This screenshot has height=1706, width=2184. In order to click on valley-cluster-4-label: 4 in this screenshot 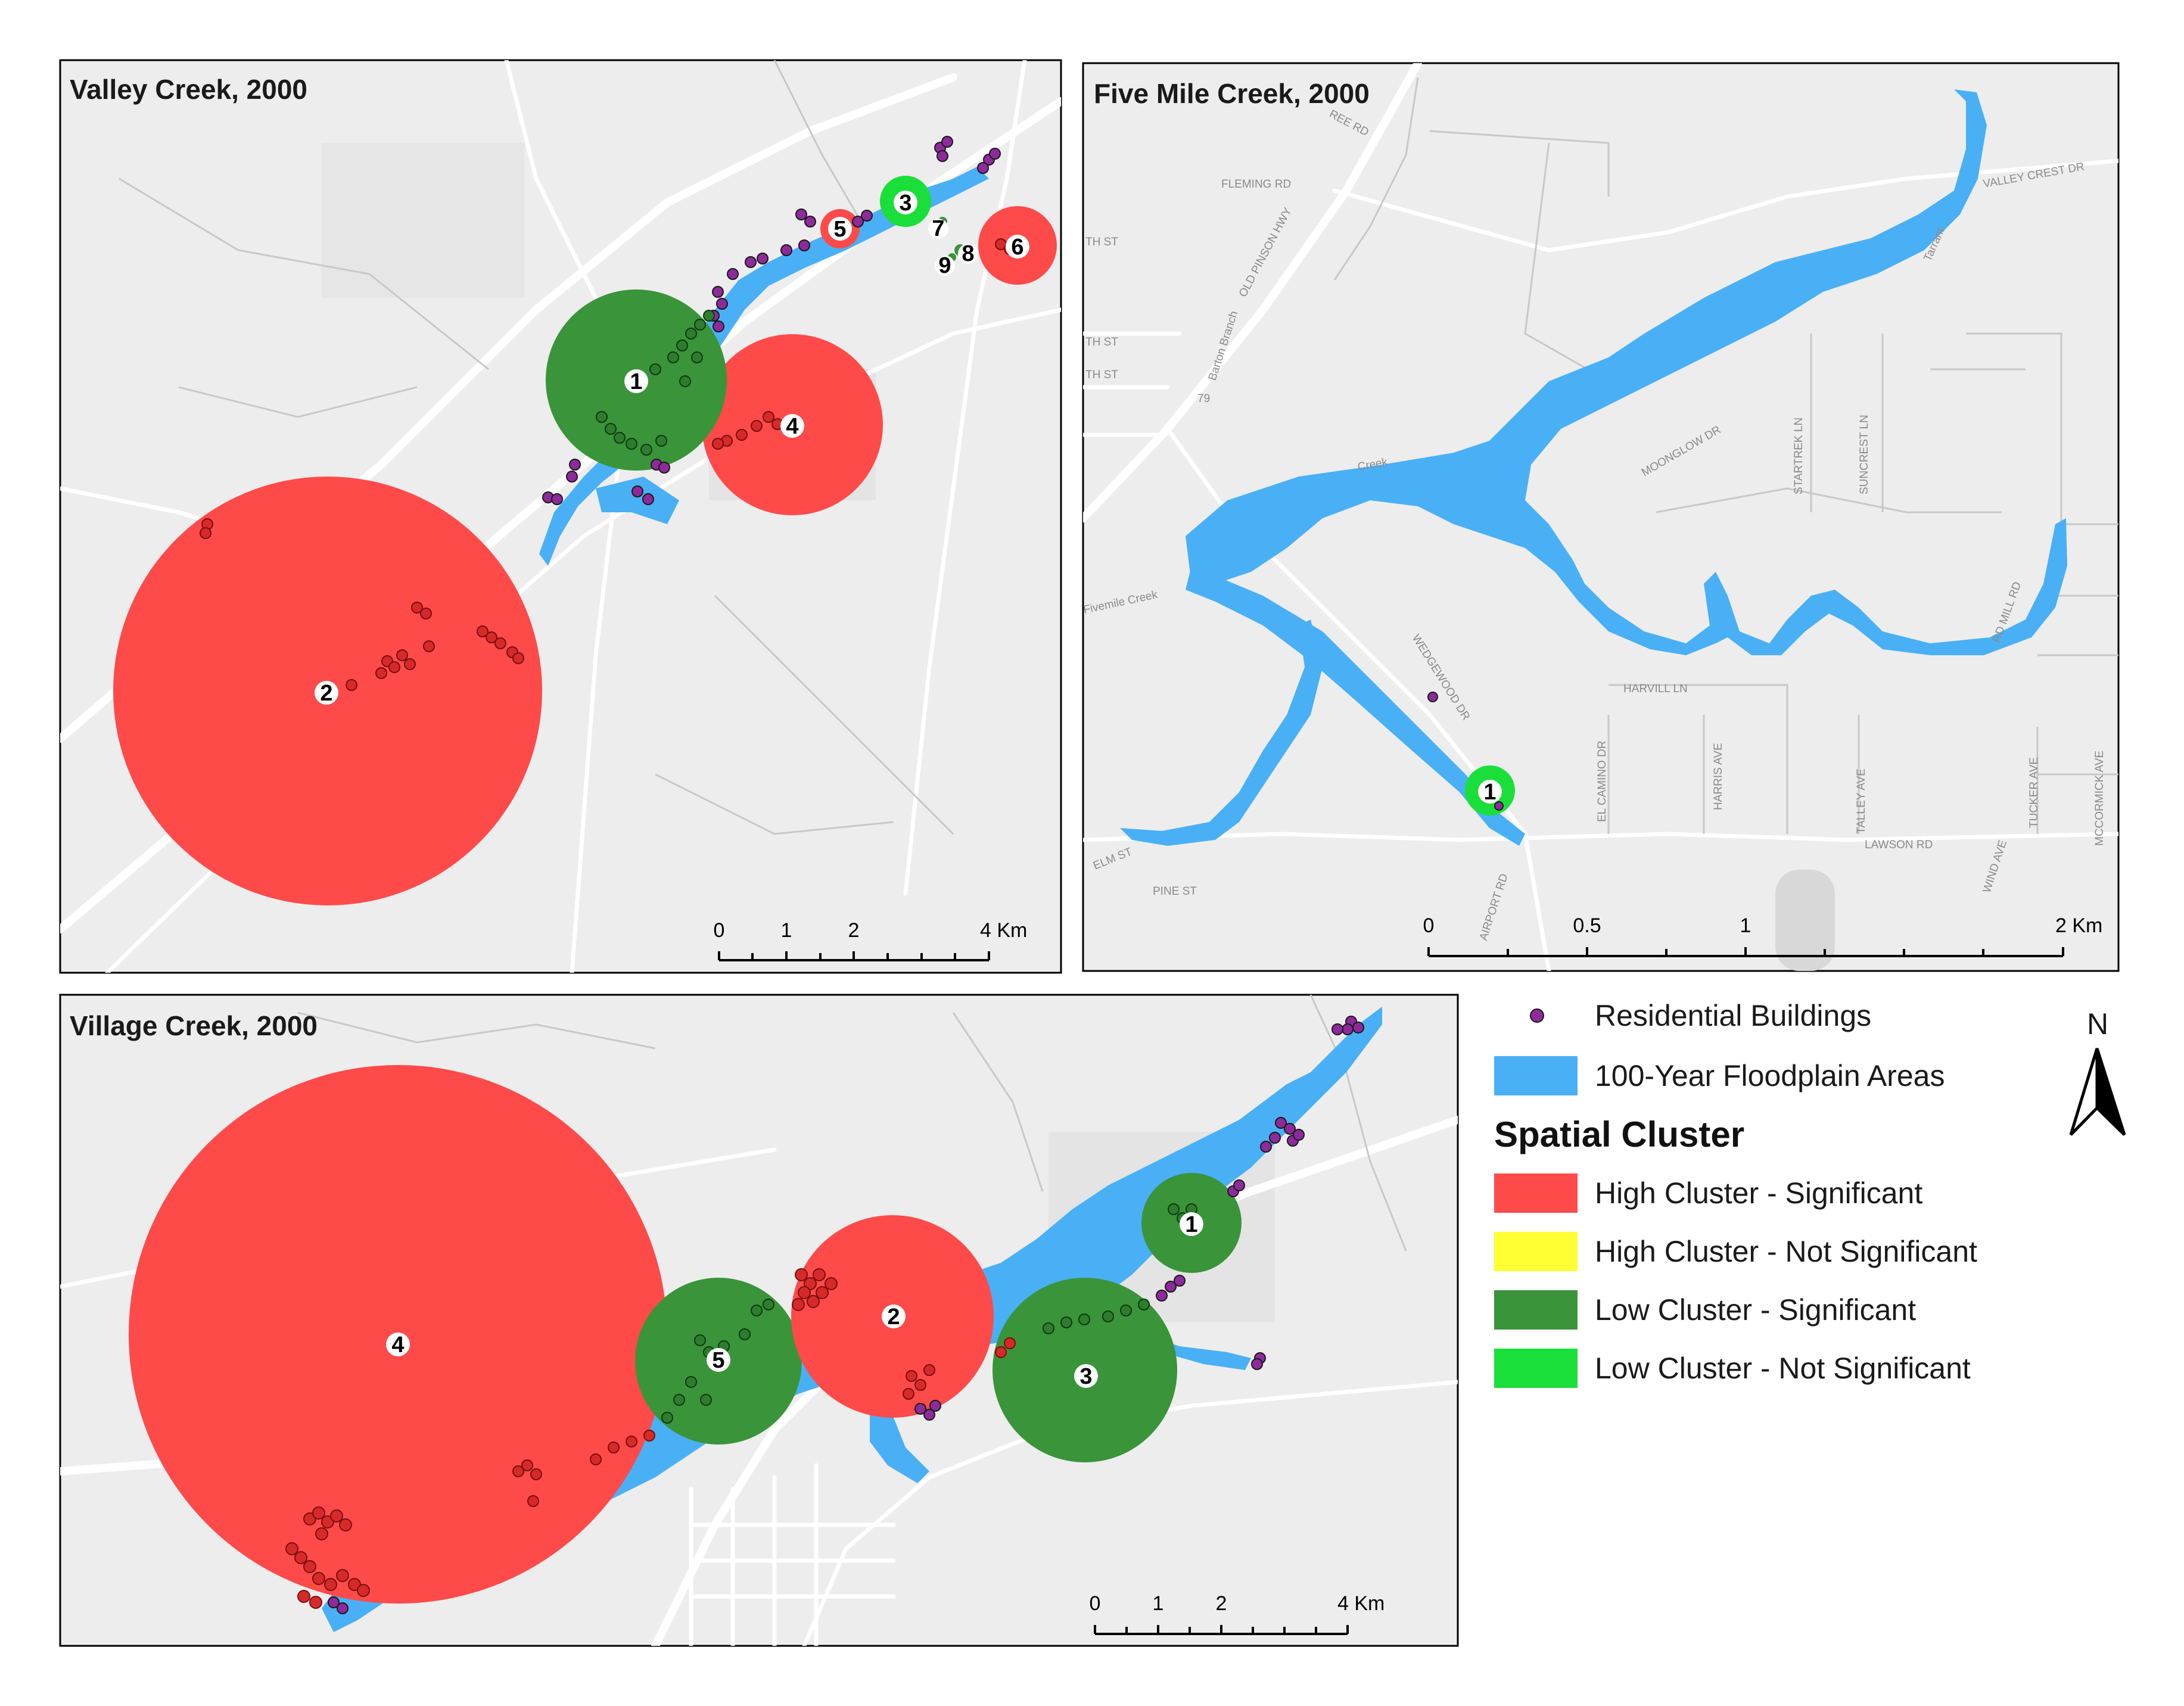, I will do `click(792, 426)`.